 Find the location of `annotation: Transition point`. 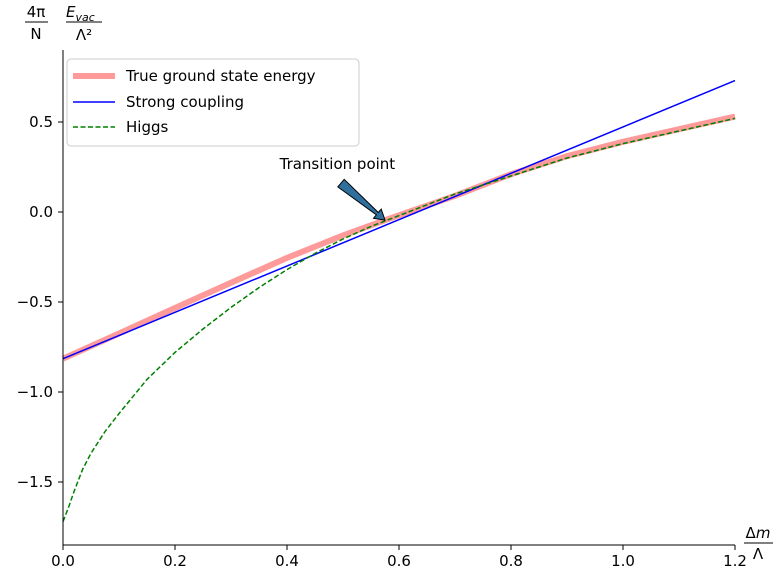

annotation: Transition point is located at coordinates (337, 188).